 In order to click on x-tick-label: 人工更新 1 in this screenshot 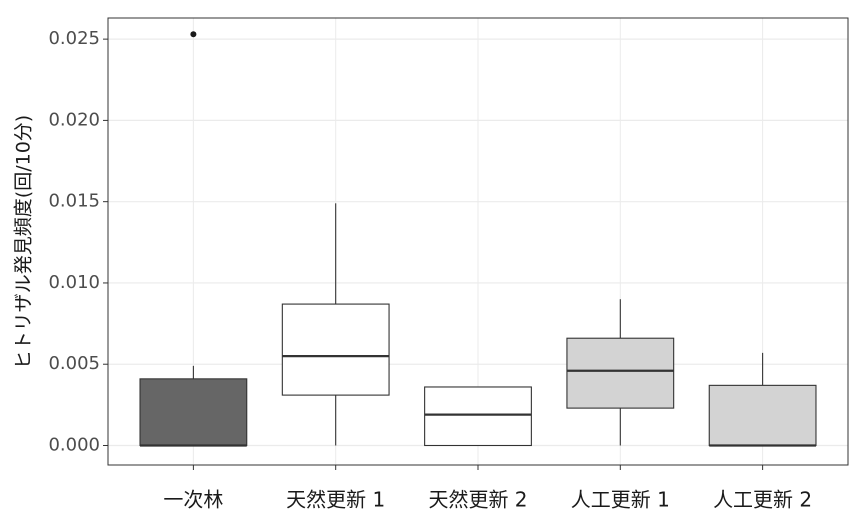, I will do `click(620, 500)`.